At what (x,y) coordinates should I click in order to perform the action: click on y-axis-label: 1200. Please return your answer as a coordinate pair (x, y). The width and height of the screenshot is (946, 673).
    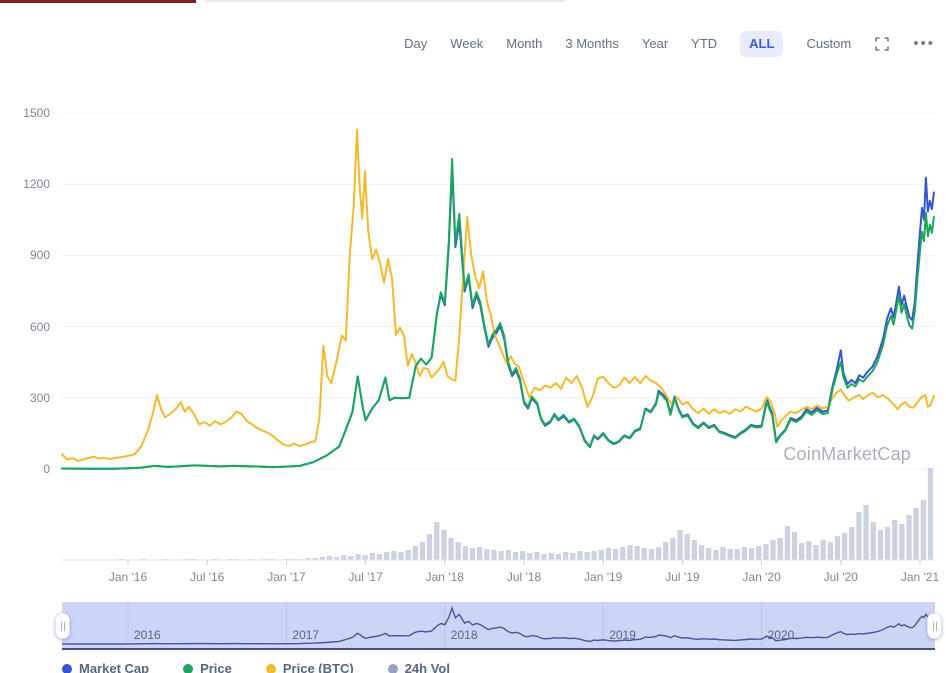
    Looking at the image, I should click on (36, 184).